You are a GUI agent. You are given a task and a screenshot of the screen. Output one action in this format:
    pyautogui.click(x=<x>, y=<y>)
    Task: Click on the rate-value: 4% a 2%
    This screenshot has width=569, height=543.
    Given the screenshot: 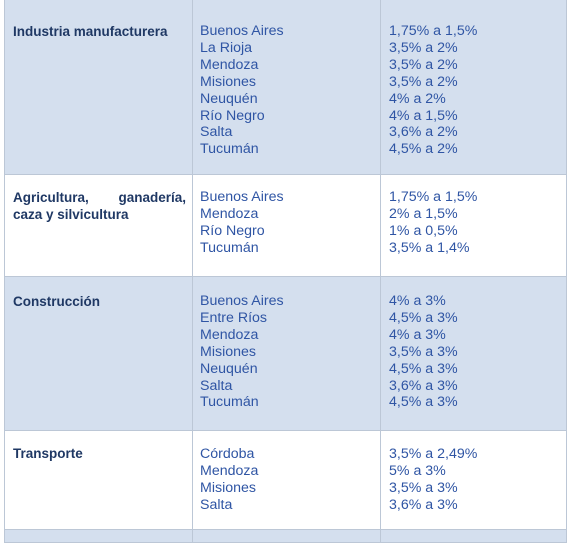 What is the action you would take?
    pyautogui.click(x=417, y=98)
    